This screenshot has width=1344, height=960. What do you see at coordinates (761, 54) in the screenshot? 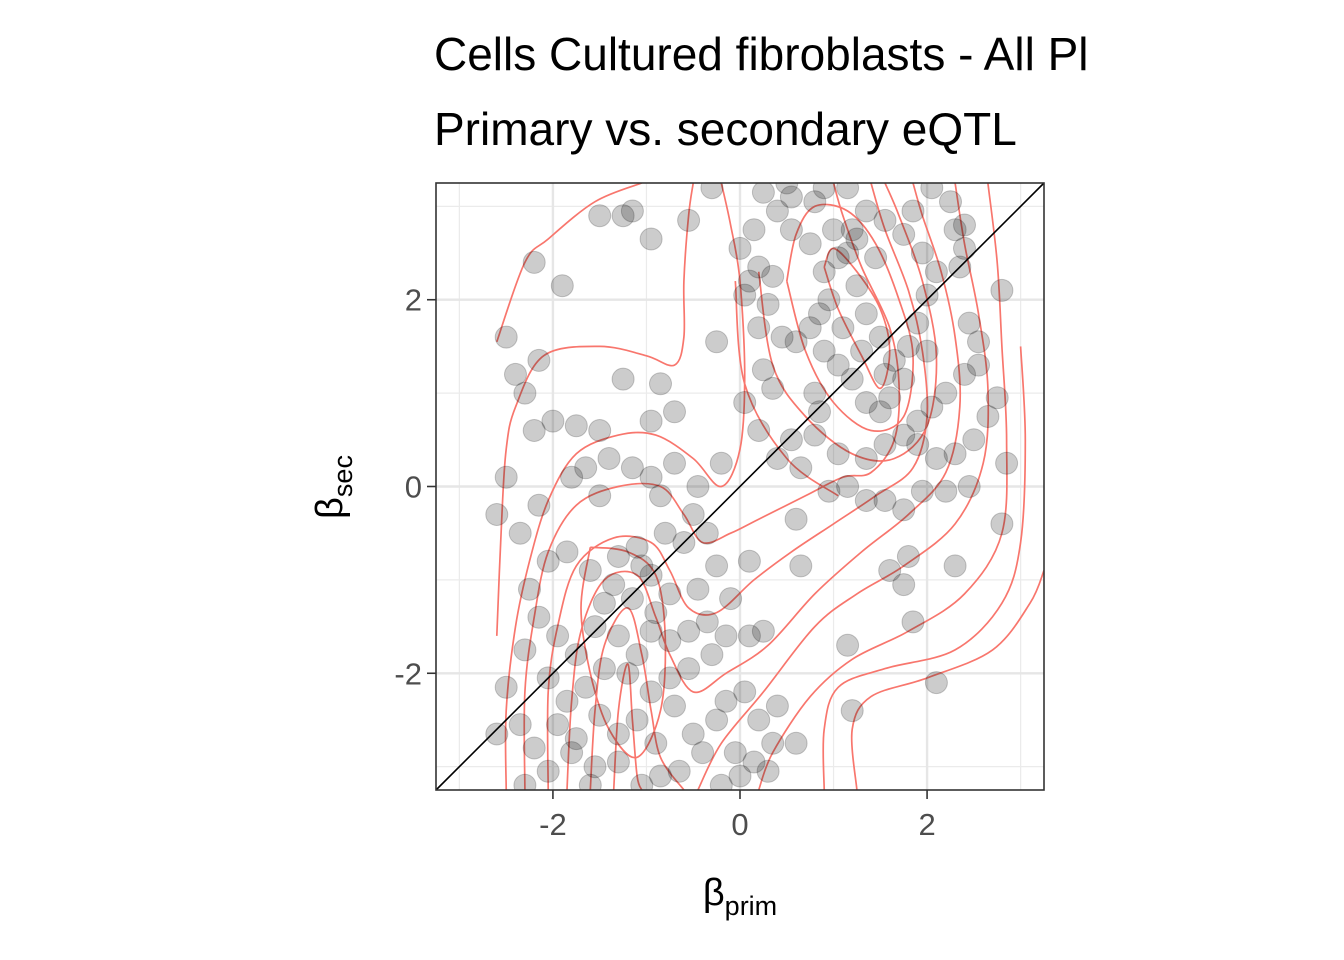
I see `chart-title: Cells Cultured fibroblasts - All Pl` at bounding box center [761, 54].